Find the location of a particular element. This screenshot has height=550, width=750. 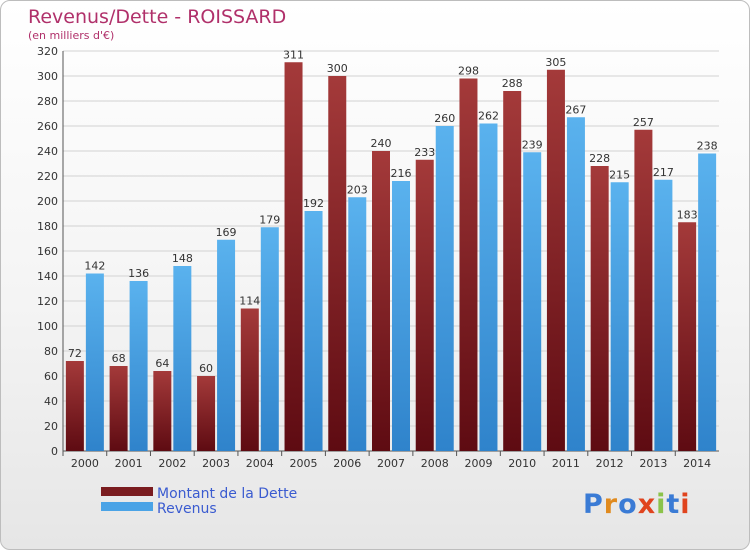

bar-dette-2008 is located at coordinates (424, 305).